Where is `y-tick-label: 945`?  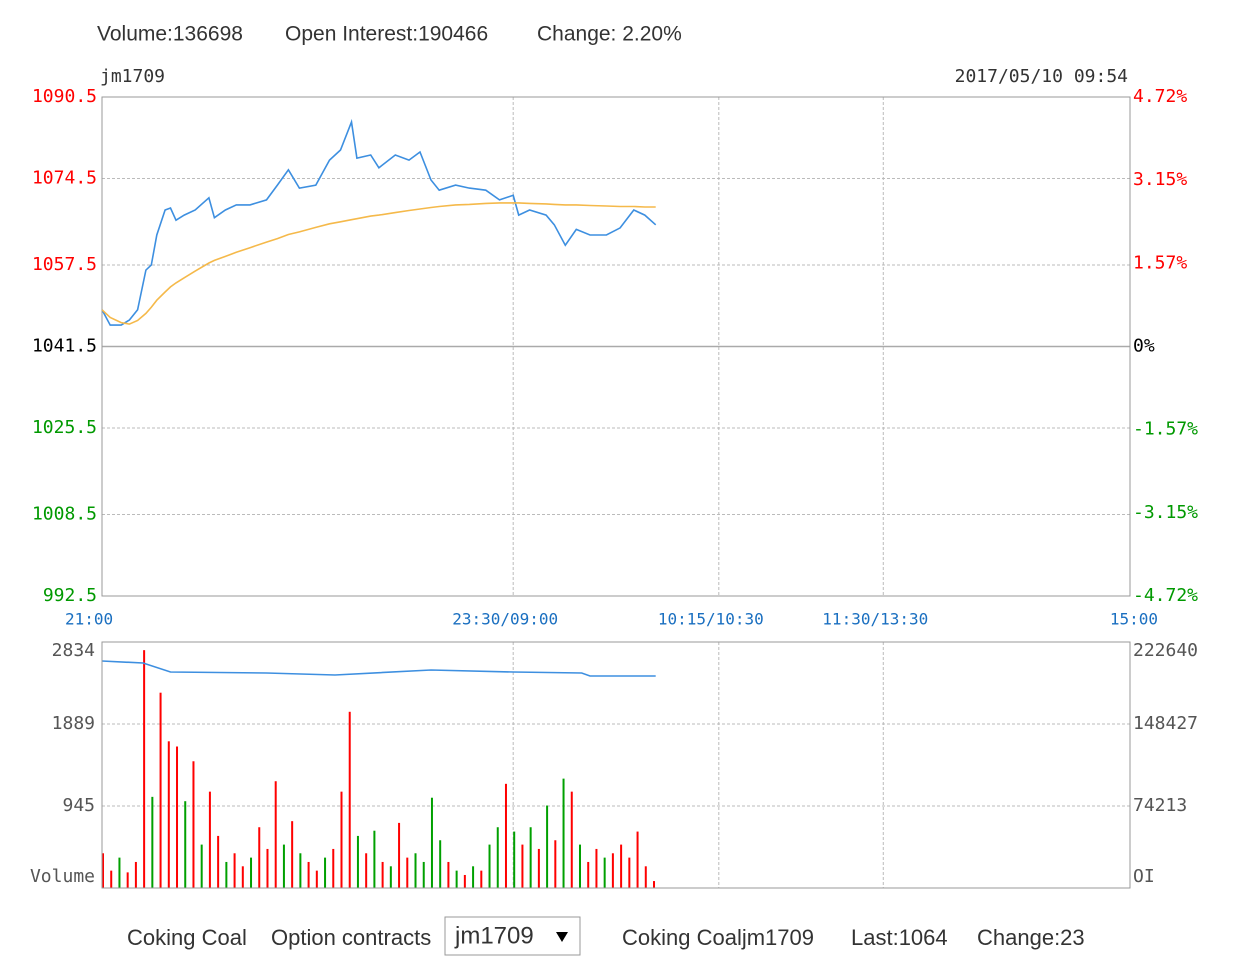
y-tick-label: 945 is located at coordinates (78, 805).